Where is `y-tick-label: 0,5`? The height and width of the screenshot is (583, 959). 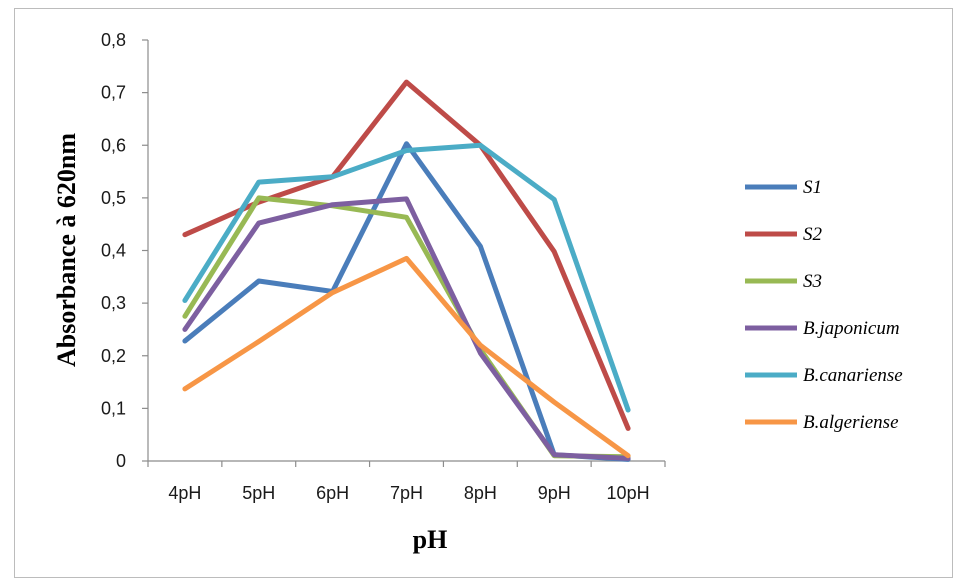
y-tick-label: 0,5 is located at coordinates (113, 198).